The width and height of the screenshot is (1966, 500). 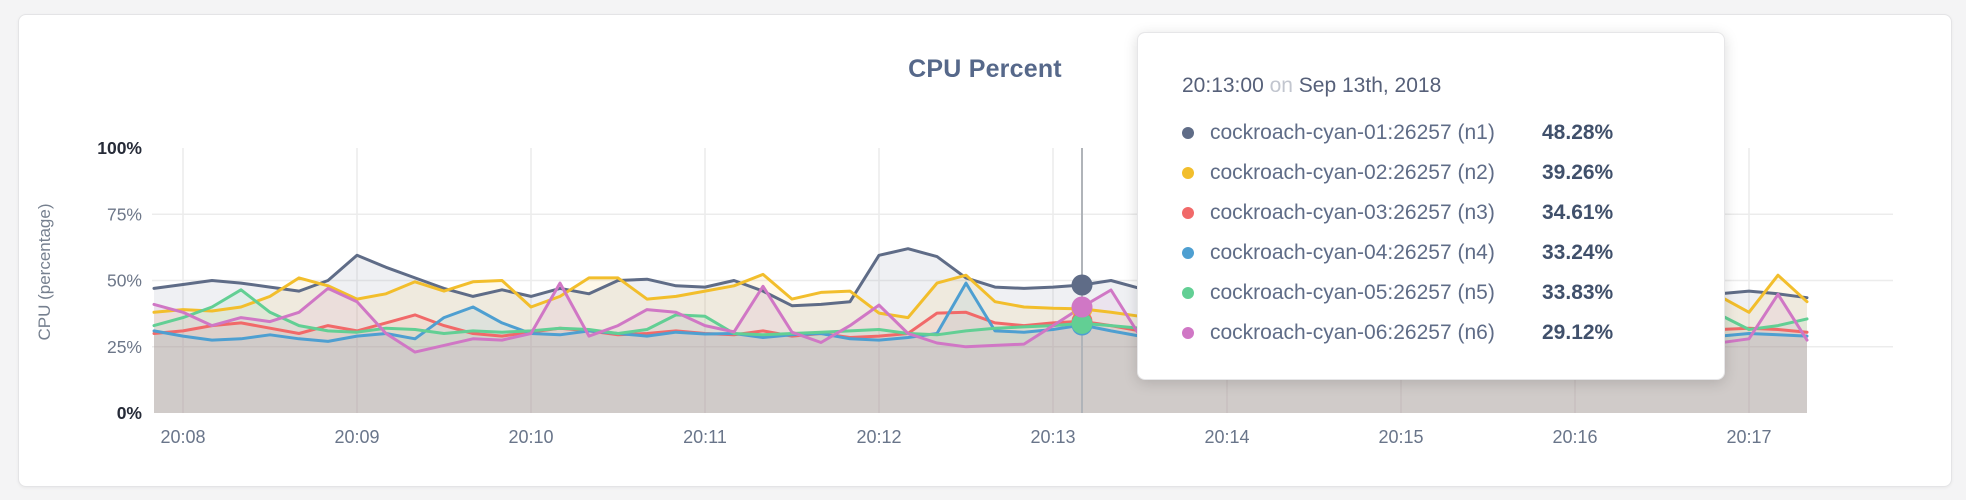 What do you see at coordinates (1352, 212) in the screenshot?
I see `series-name: cockroach-cyan-03:26257 (n3)` at bounding box center [1352, 212].